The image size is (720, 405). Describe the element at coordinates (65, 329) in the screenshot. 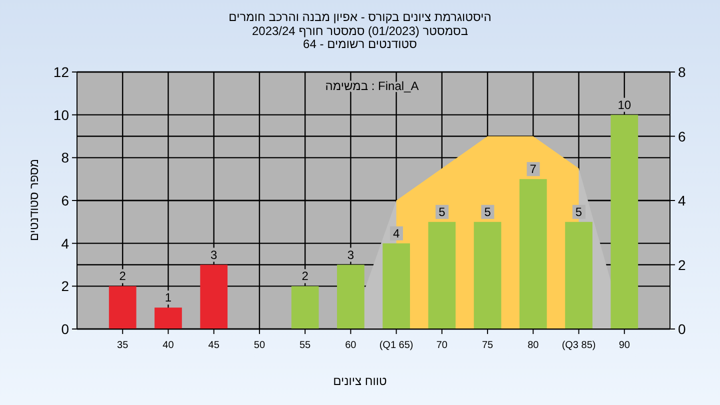

I see `y-tick-label: 0` at that location.